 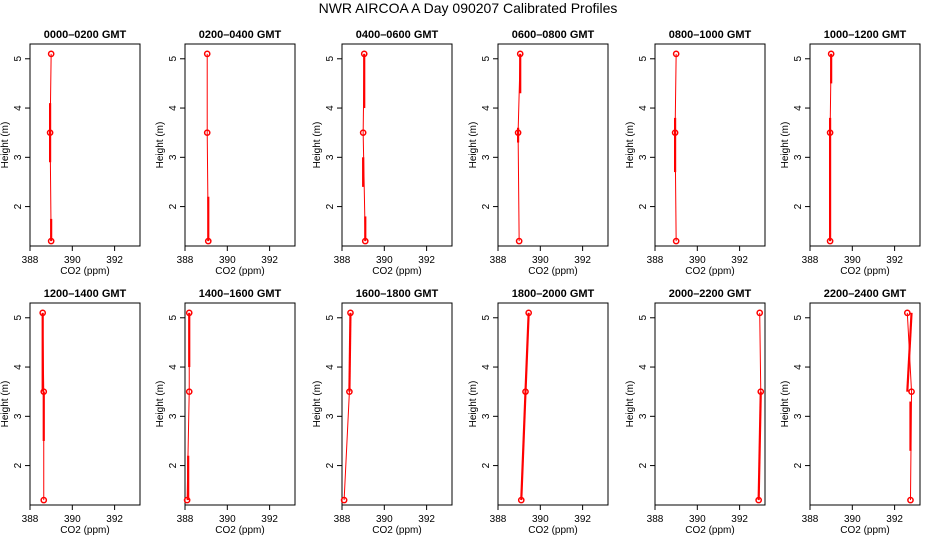 What do you see at coordinates (553, 35) in the screenshot?
I see `panel-title: 0600–0800 GMT` at bounding box center [553, 35].